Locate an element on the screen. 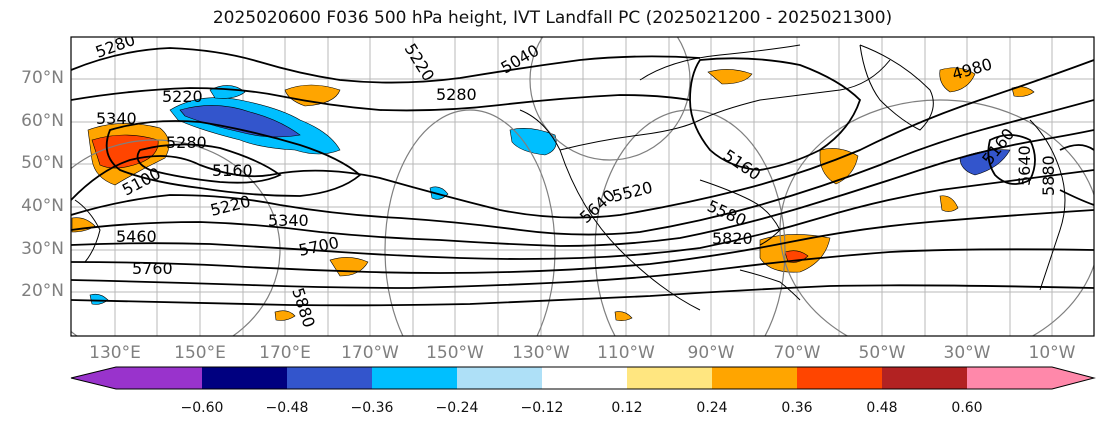  colorbar-tick-label: 0.12 is located at coordinates (627, 408).